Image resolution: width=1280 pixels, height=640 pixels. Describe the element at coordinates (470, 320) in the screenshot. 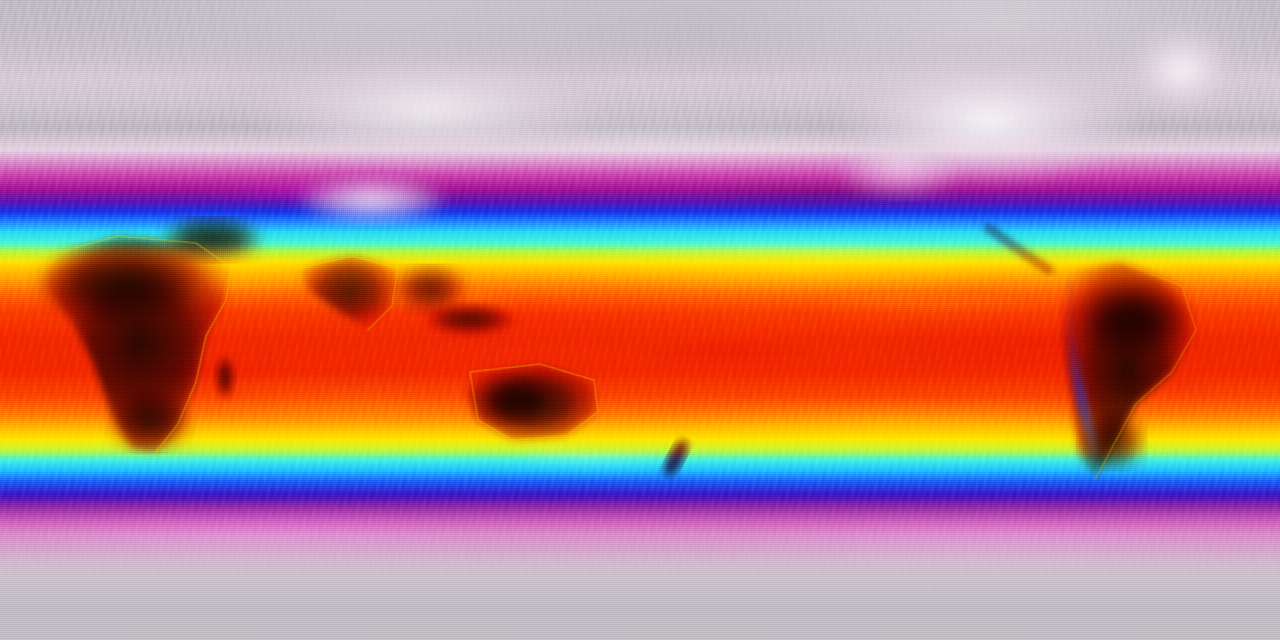

I see `landmass-maritime-continent` at that location.